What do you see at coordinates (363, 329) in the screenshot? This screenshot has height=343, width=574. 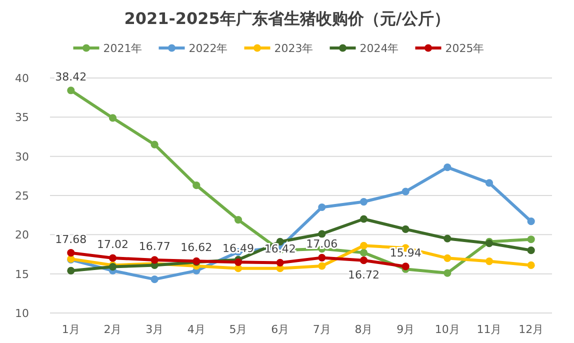 I see `x-tick-label: 8月` at bounding box center [363, 329].